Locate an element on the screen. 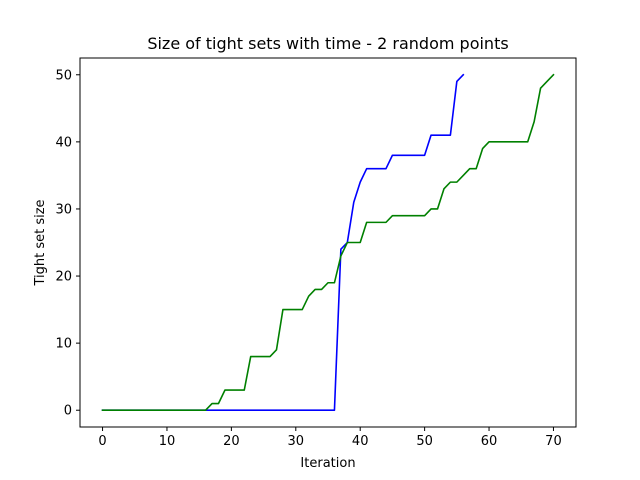 This screenshot has height=480, width=640. x-axis-label: Iteration is located at coordinates (327, 463).